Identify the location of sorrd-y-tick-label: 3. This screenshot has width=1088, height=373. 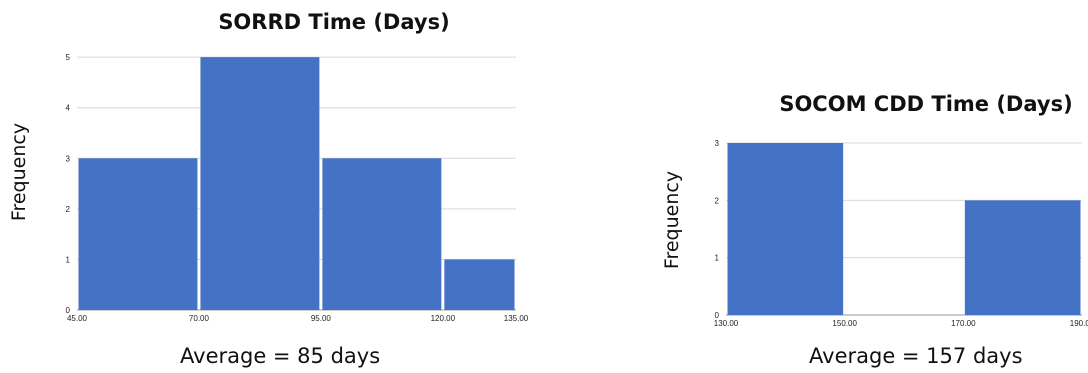
(68, 158).